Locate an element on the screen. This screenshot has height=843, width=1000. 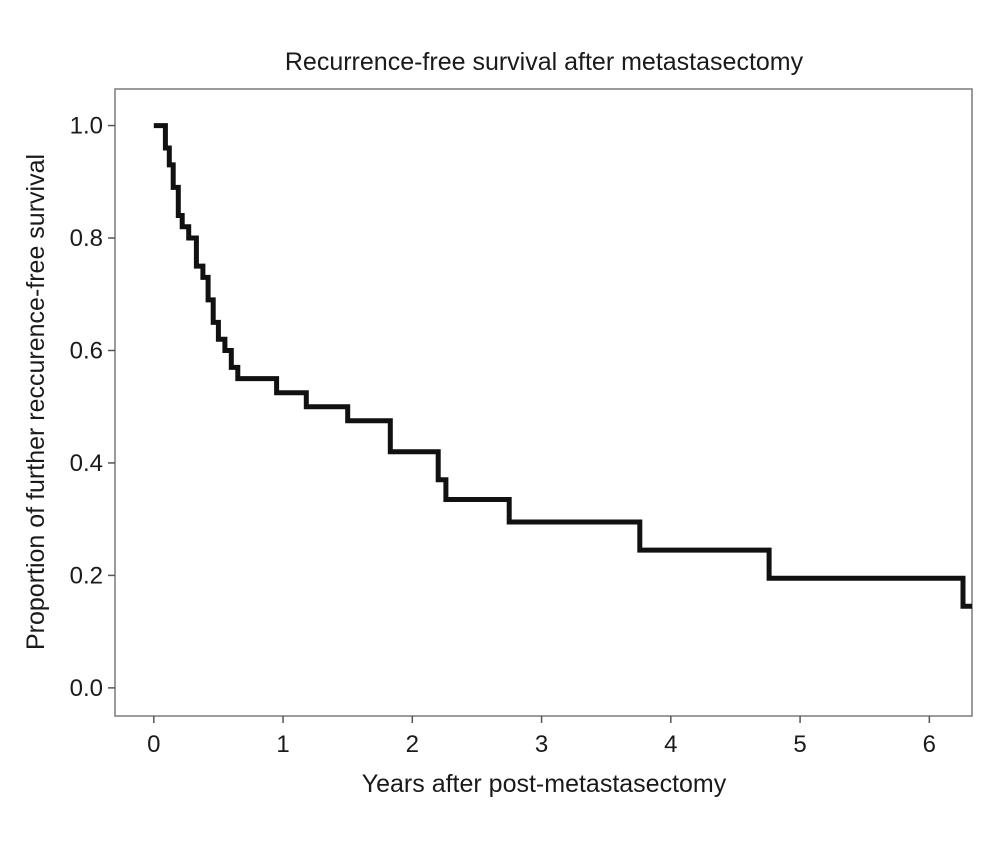
x-tick-label: 5 is located at coordinates (799, 744).